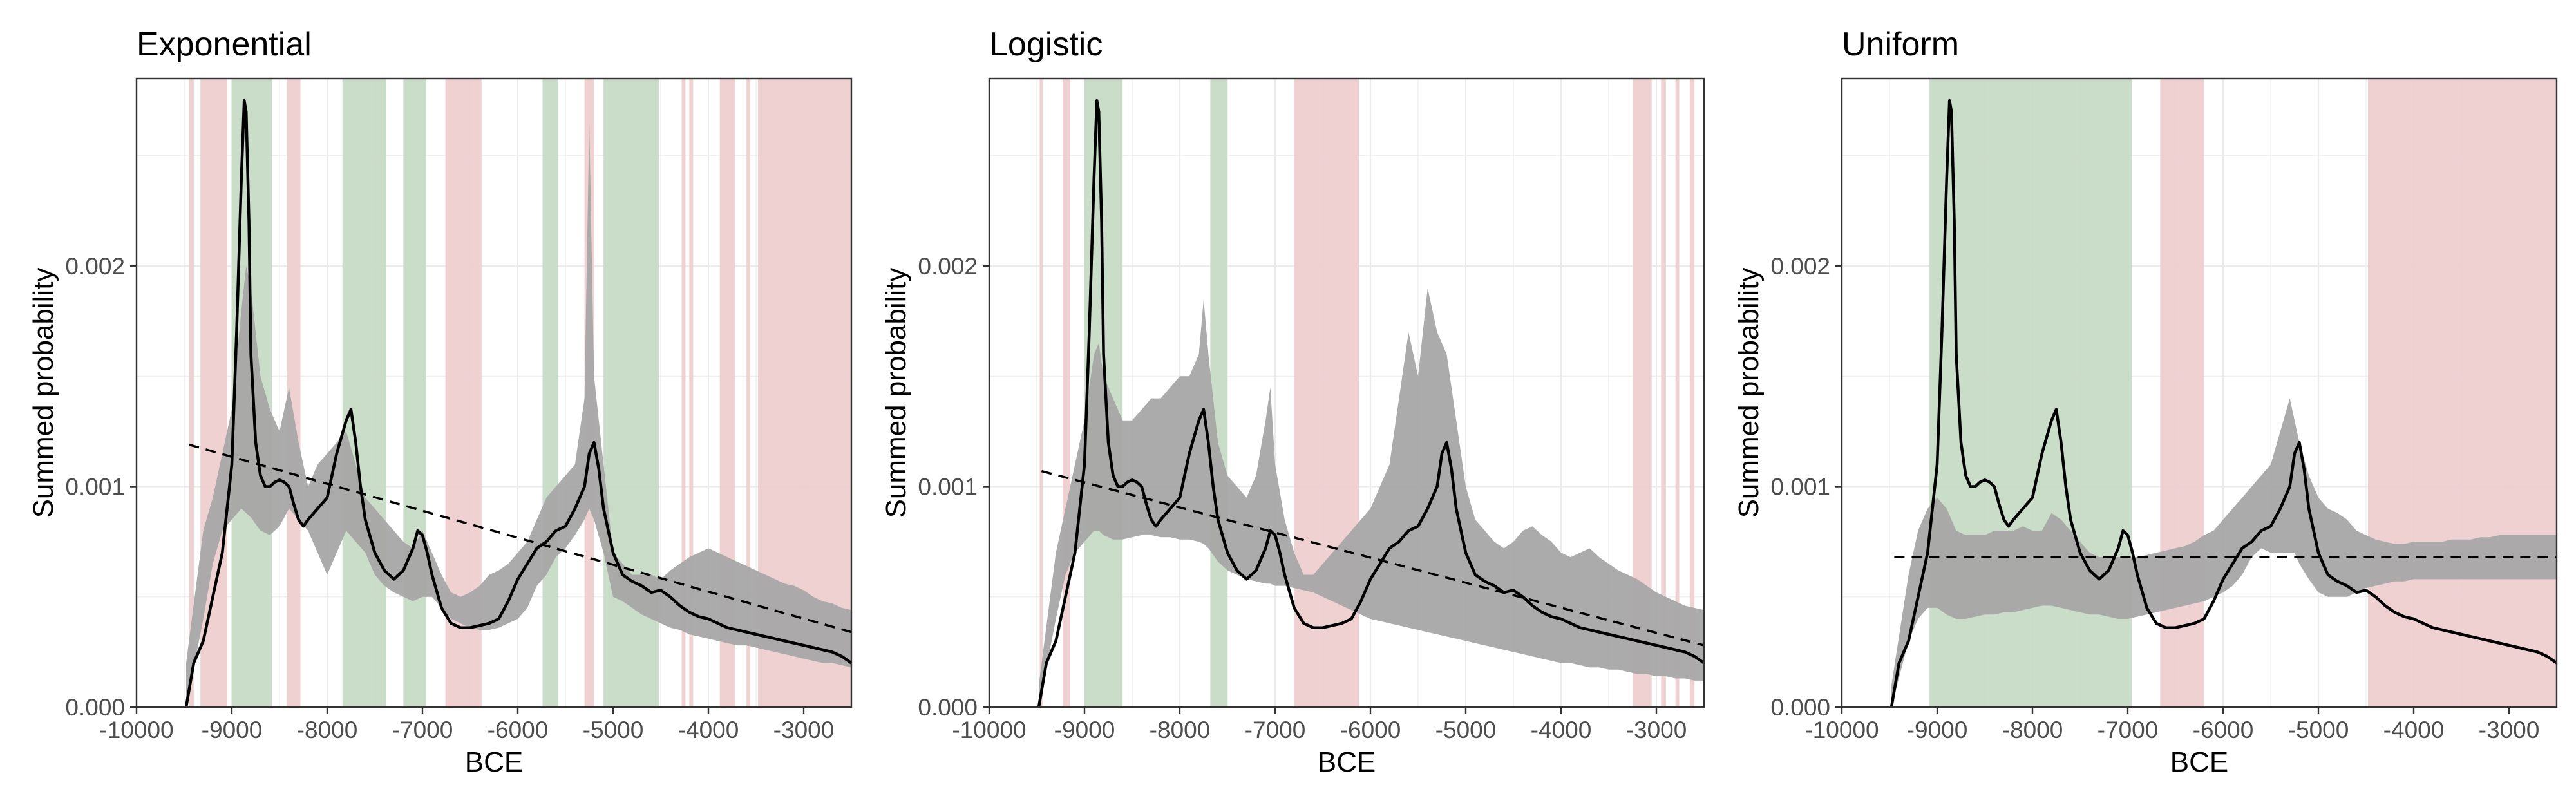 Image resolution: width=2576 pixels, height=805 pixels. I want to click on simulation-envelope, so click(2224, 553).